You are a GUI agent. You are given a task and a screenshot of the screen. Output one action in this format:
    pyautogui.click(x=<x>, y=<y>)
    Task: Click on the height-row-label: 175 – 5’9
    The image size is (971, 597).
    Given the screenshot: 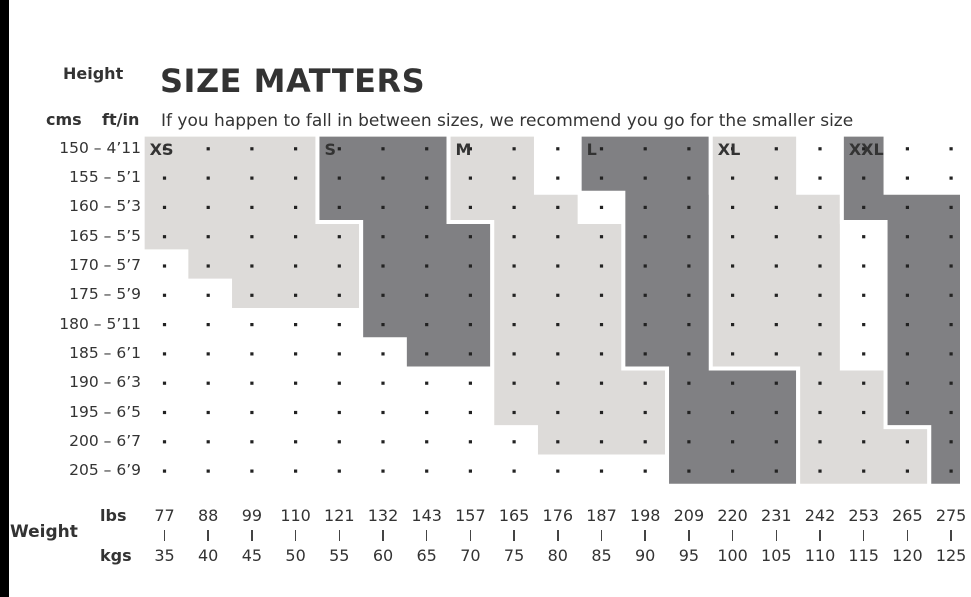 What is the action you would take?
    pyautogui.click(x=105, y=294)
    